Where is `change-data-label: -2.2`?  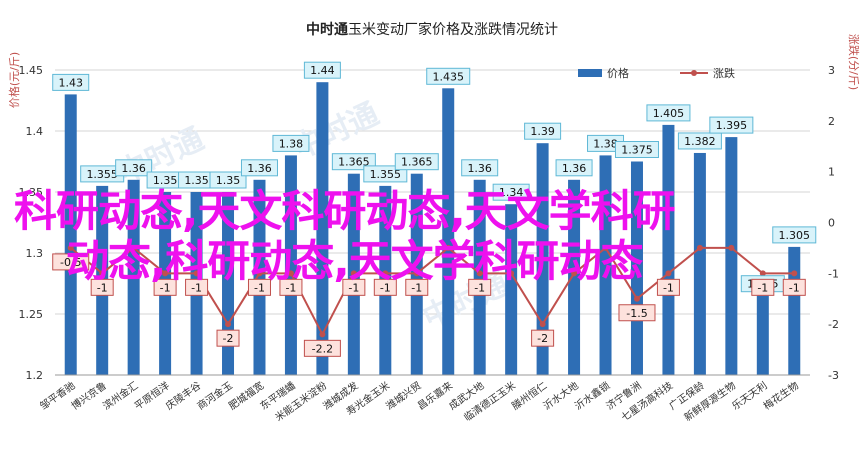
change-data-label: -2.2 is located at coordinates (322, 348).